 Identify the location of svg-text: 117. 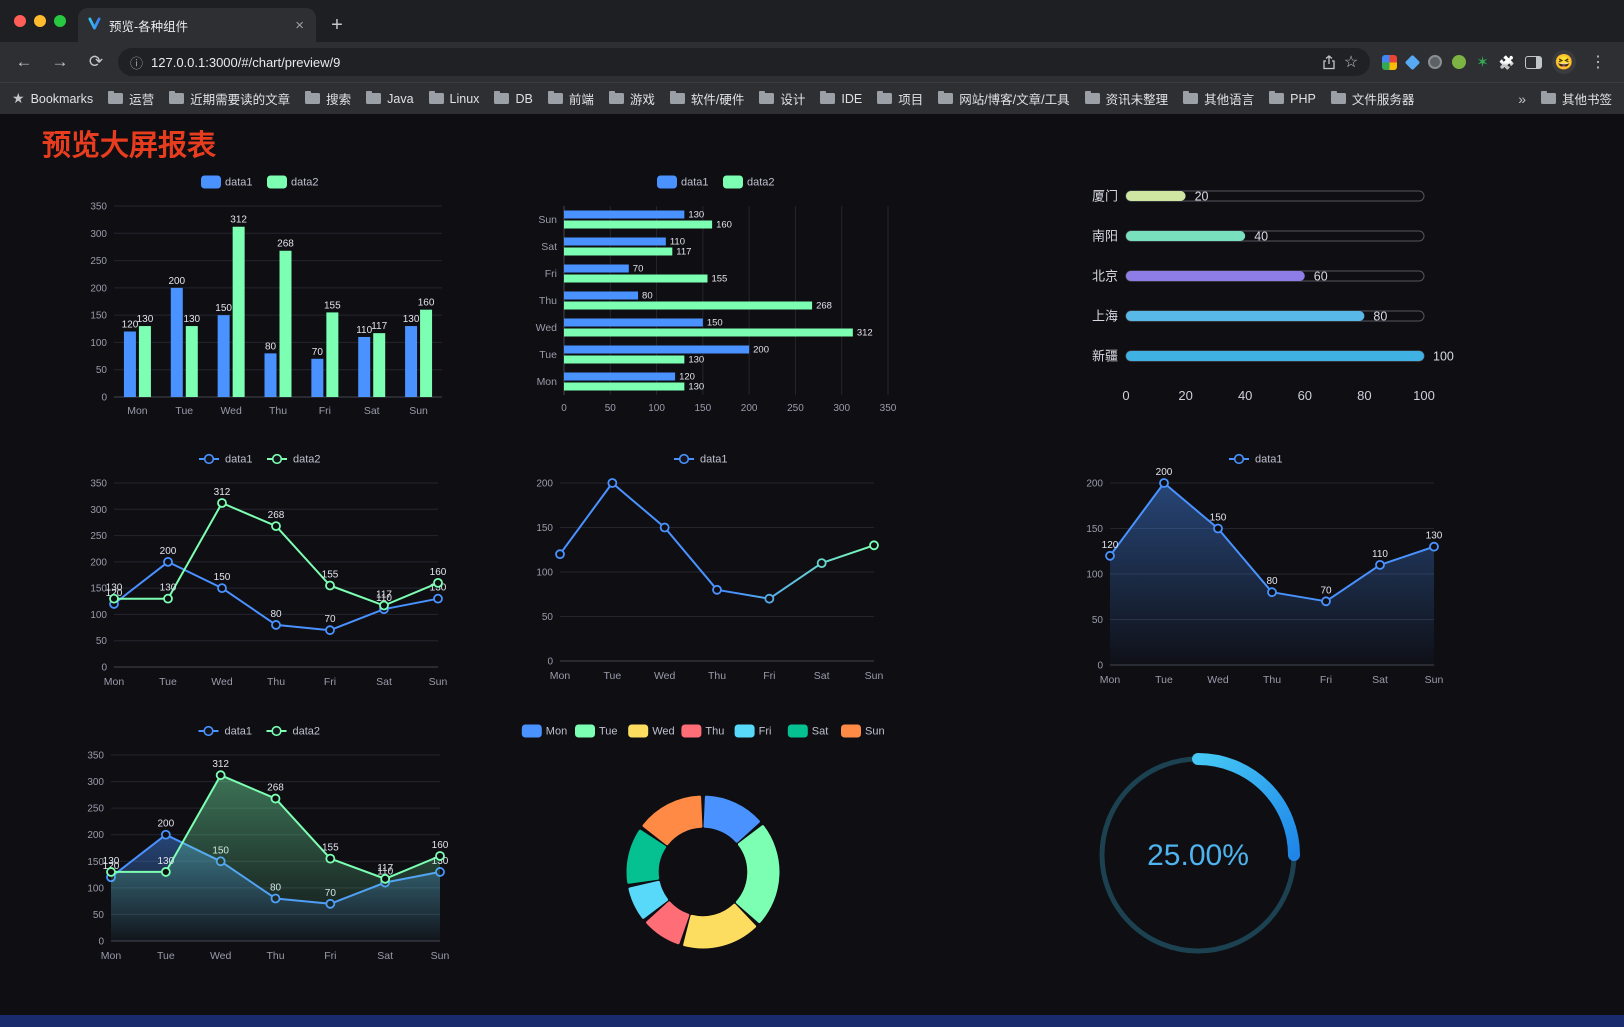
(379, 326).